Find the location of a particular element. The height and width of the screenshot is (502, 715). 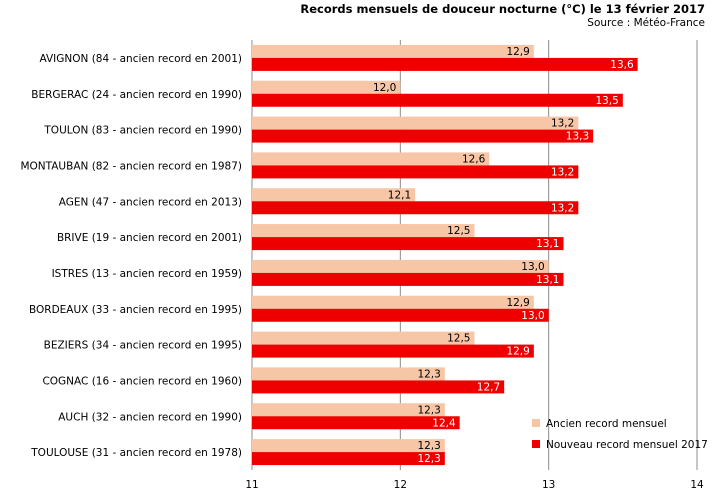

data-label-nouveau: 12,4 is located at coordinates (444, 423).